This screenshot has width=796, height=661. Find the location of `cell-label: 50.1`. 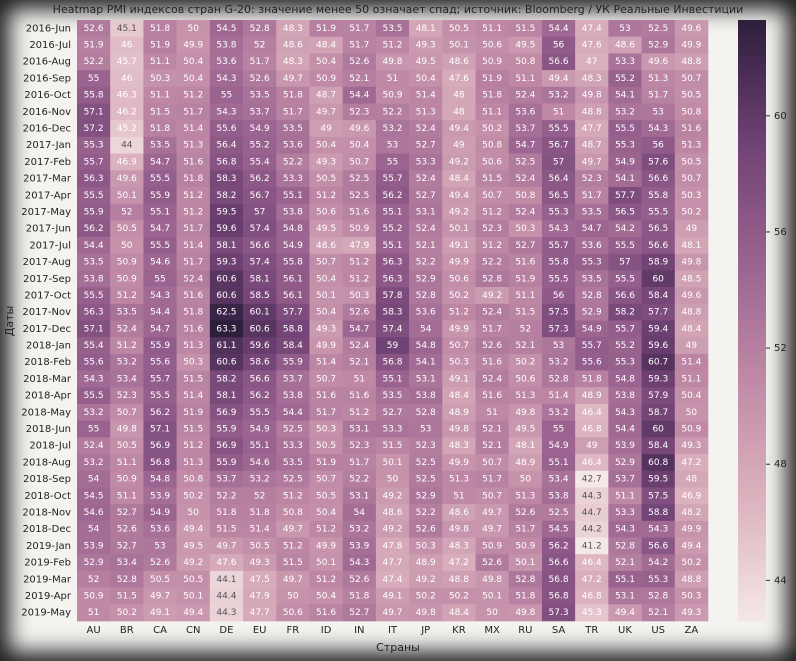

cell-label: 50.1 is located at coordinates (492, 596).